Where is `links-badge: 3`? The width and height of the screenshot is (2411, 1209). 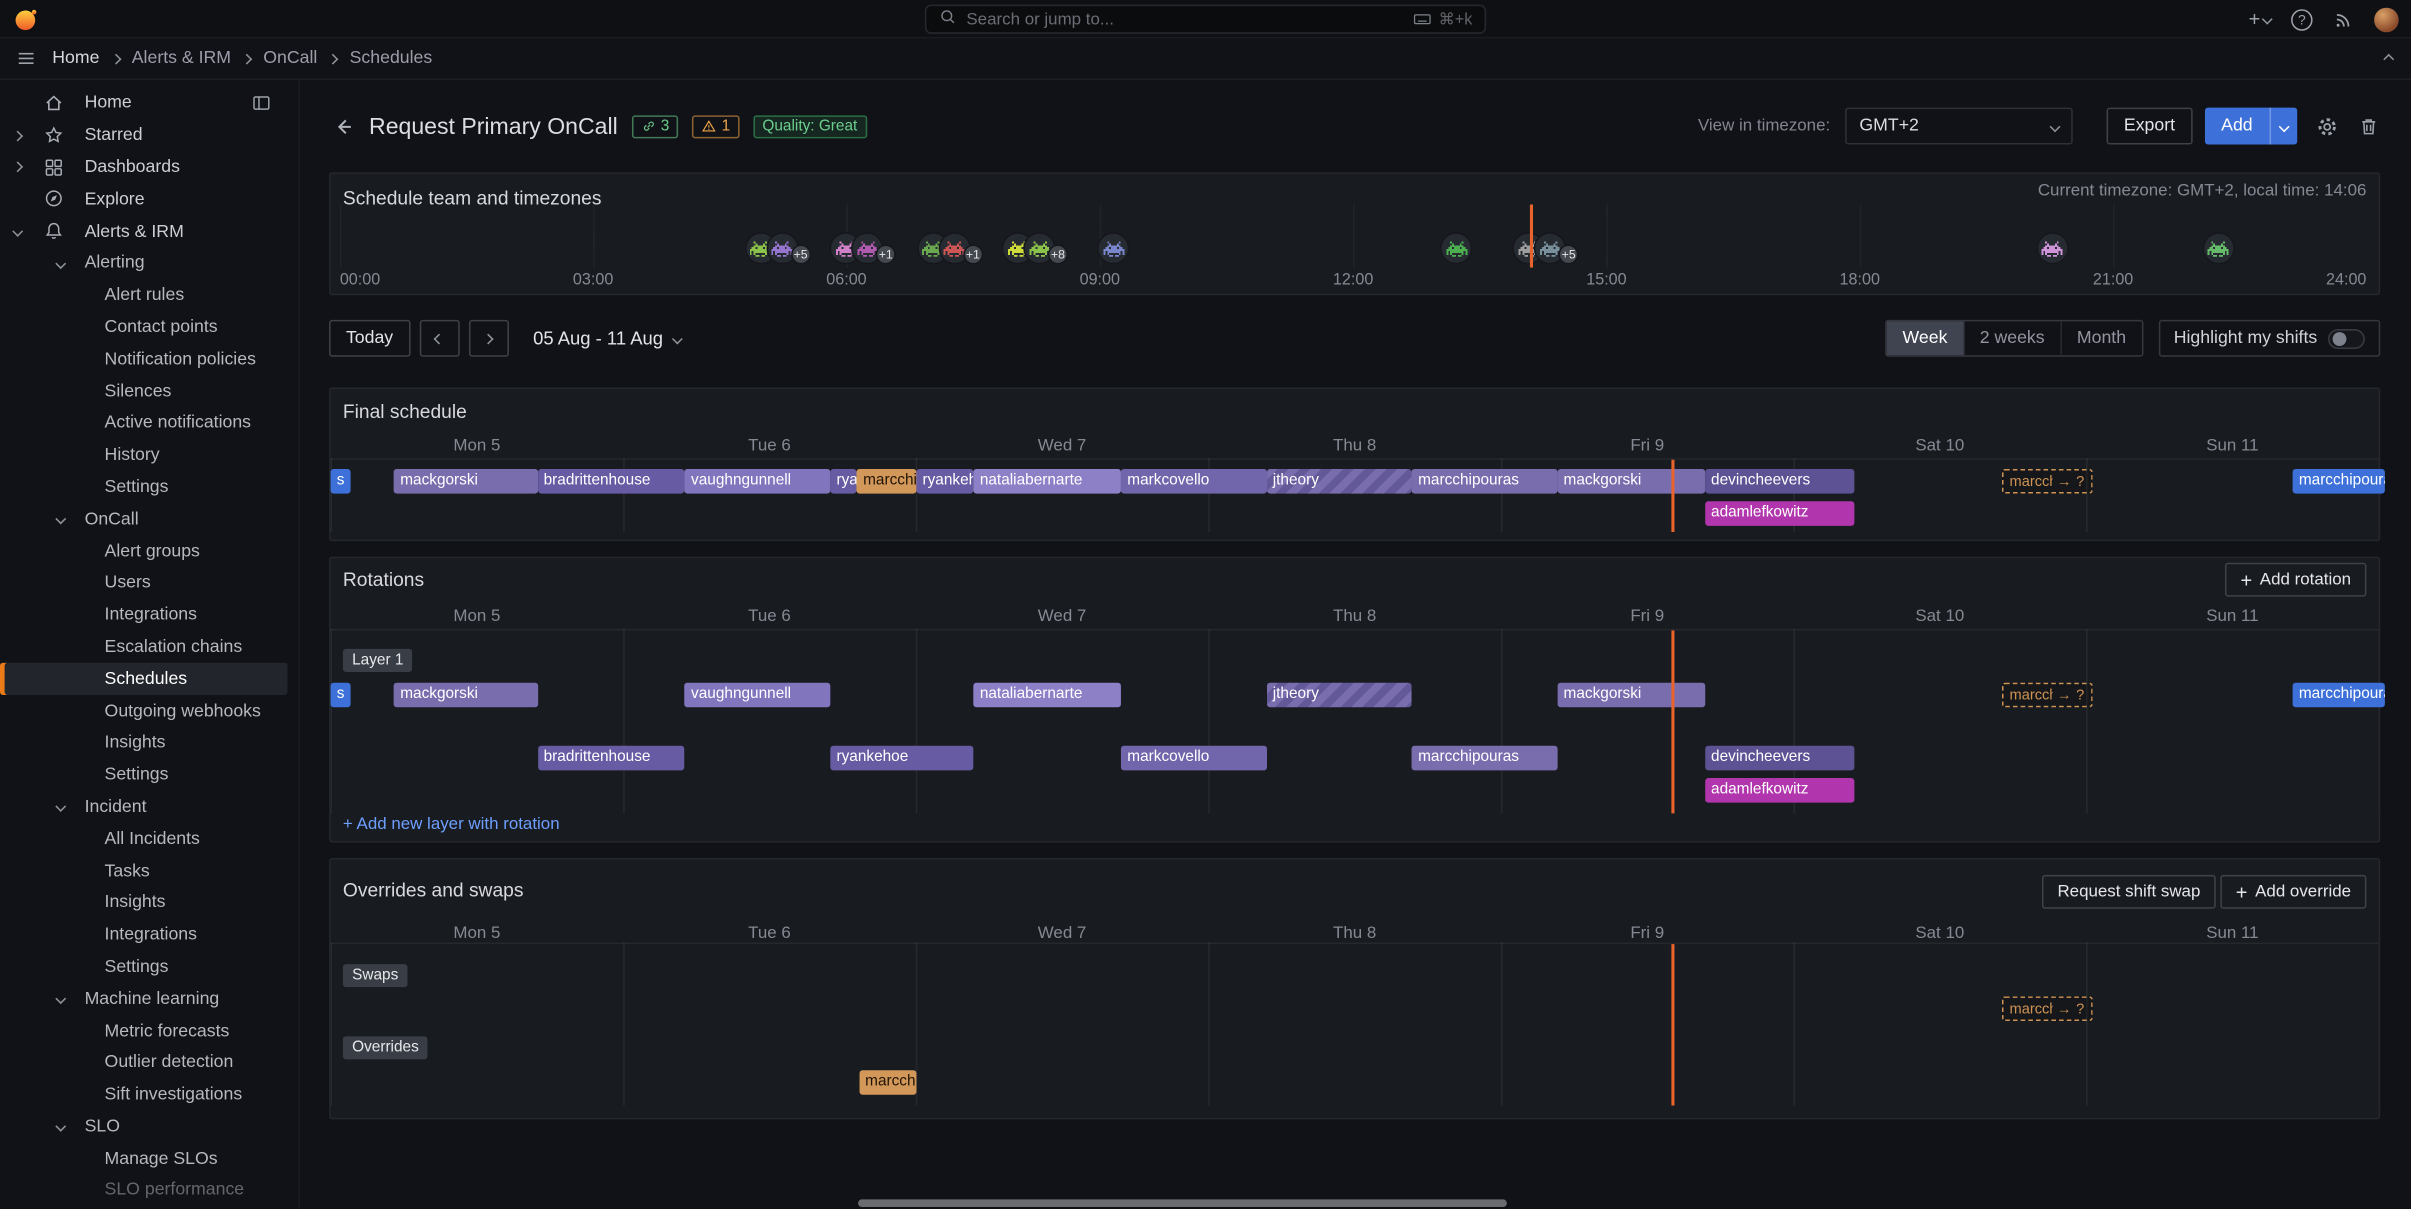
links-badge: 3 is located at coordinates (655, 126).